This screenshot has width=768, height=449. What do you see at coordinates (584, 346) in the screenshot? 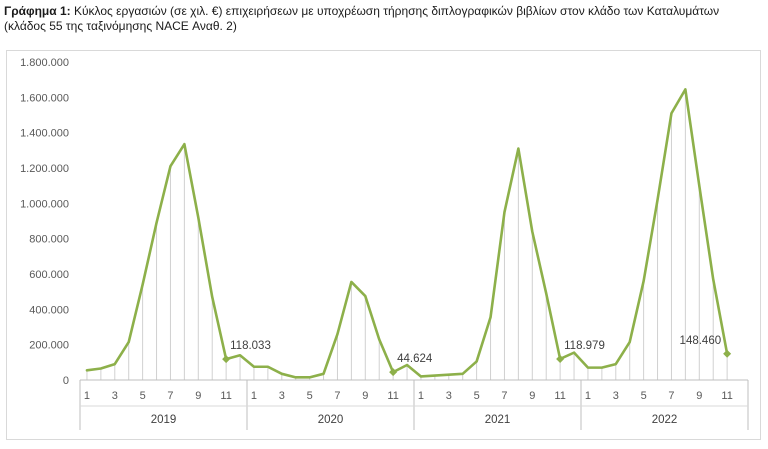
I see `data-label: 118.979` at bounding box center [584, 346].